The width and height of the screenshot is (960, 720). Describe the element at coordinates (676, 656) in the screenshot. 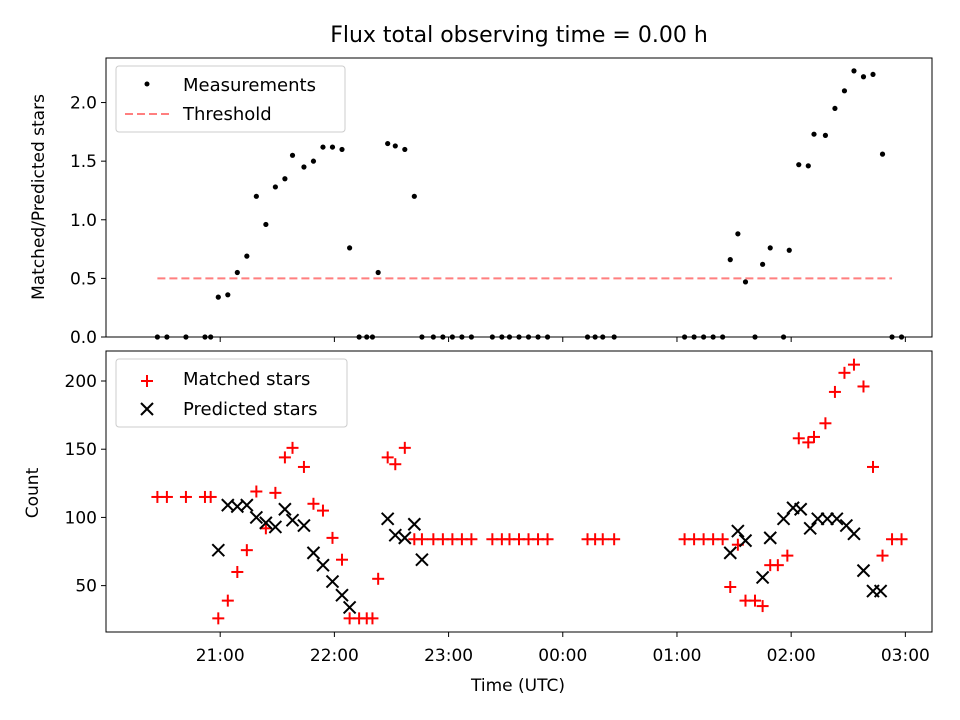

I see `count-x-tick-label: 01:00` at that location.